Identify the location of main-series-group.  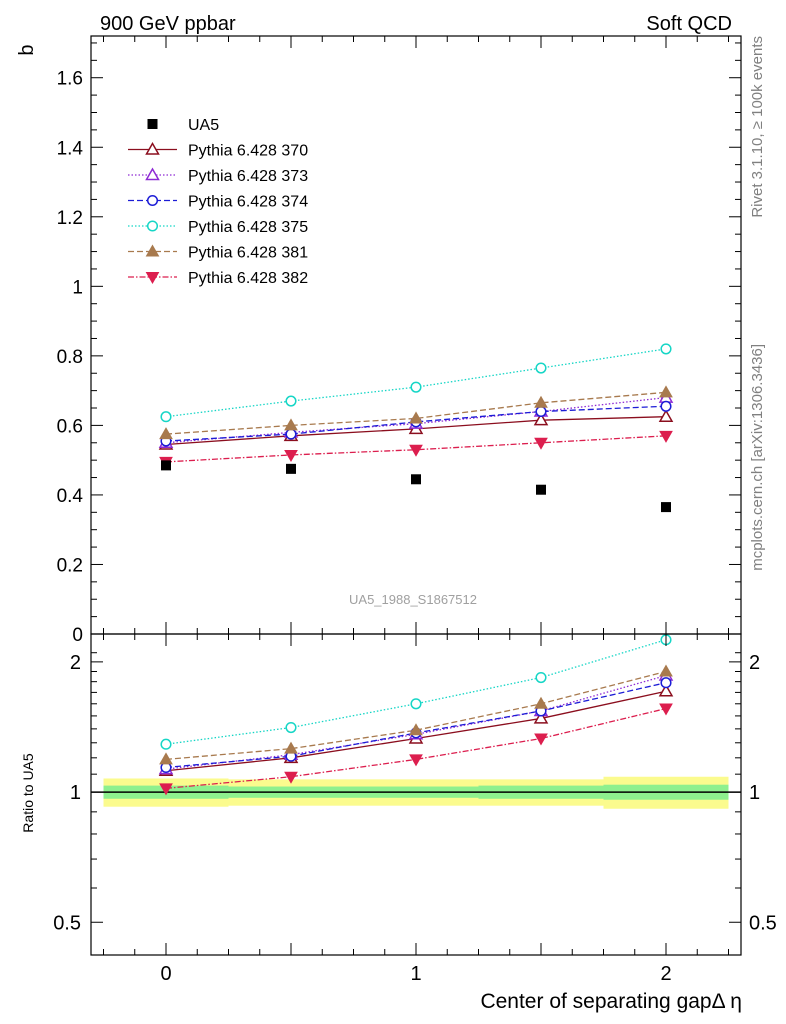
(416, 428).